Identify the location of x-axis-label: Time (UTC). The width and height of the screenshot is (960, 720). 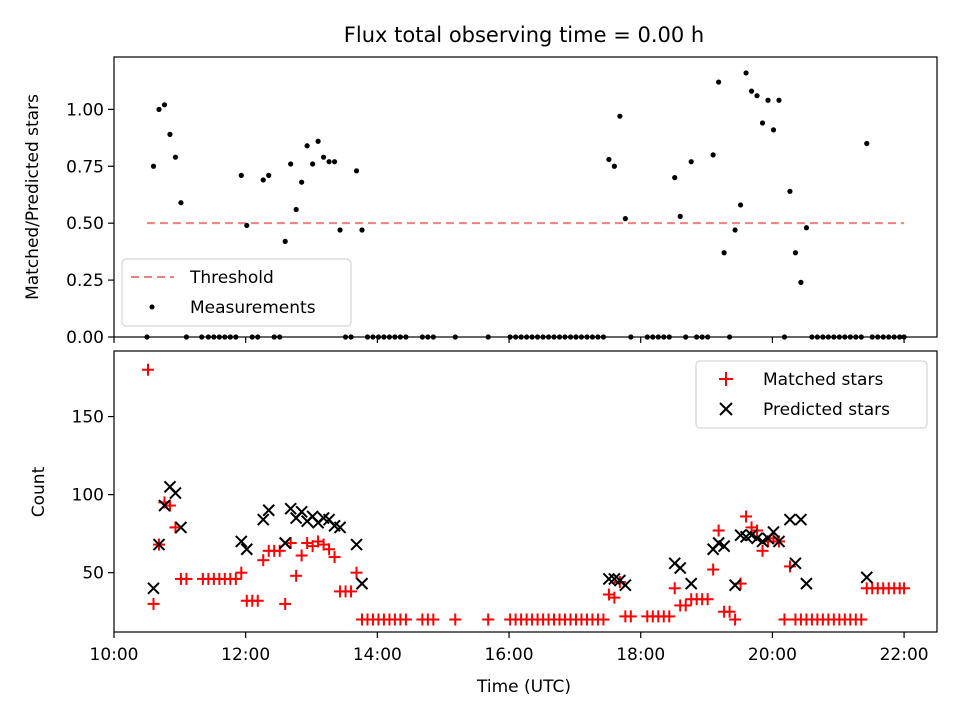
(523, 687).